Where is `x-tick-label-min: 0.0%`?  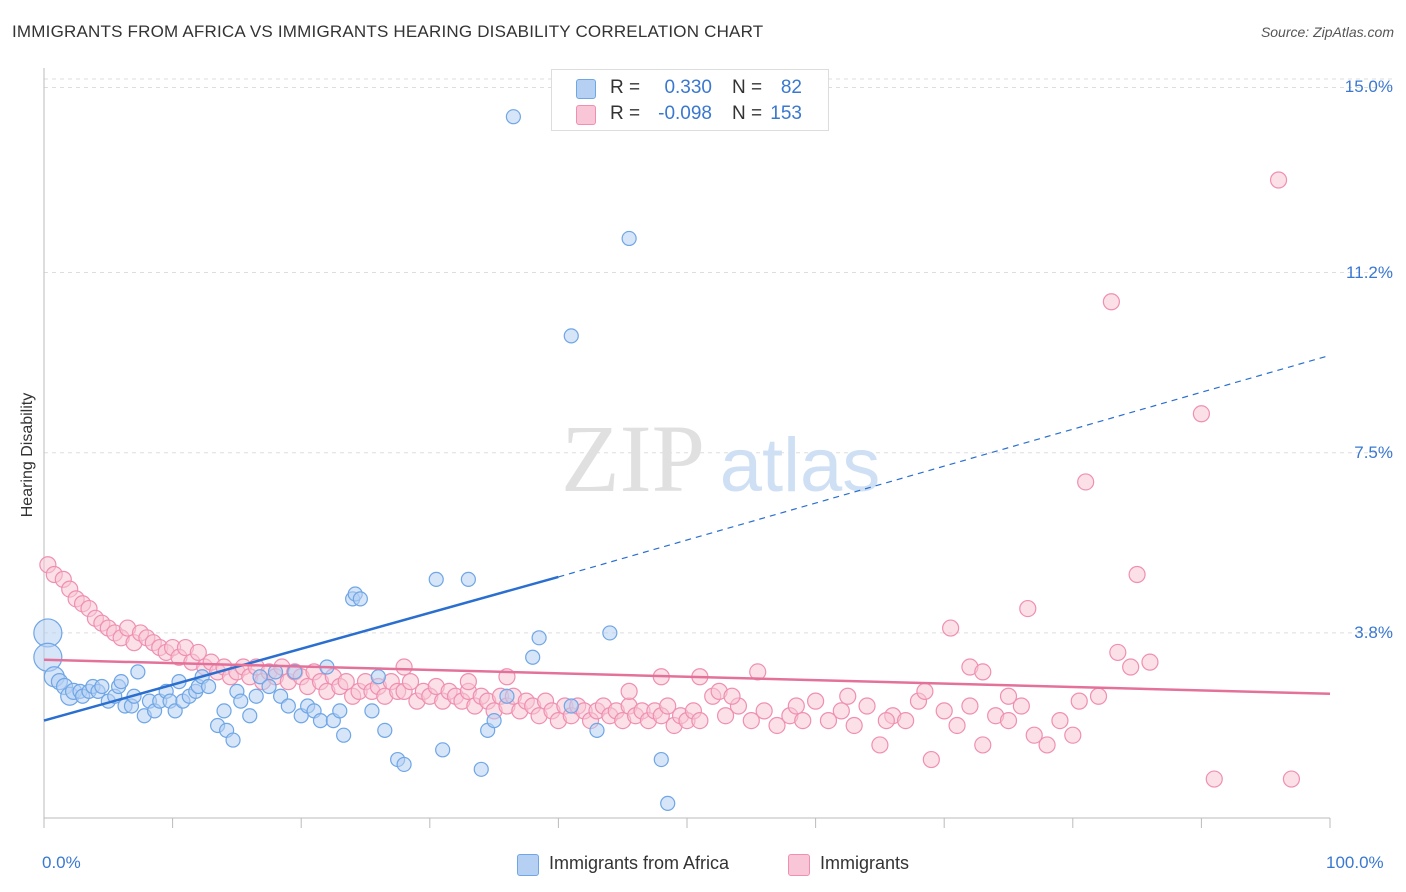
x-tick-label-min: 0.0% is located at coordinates (61, 862).